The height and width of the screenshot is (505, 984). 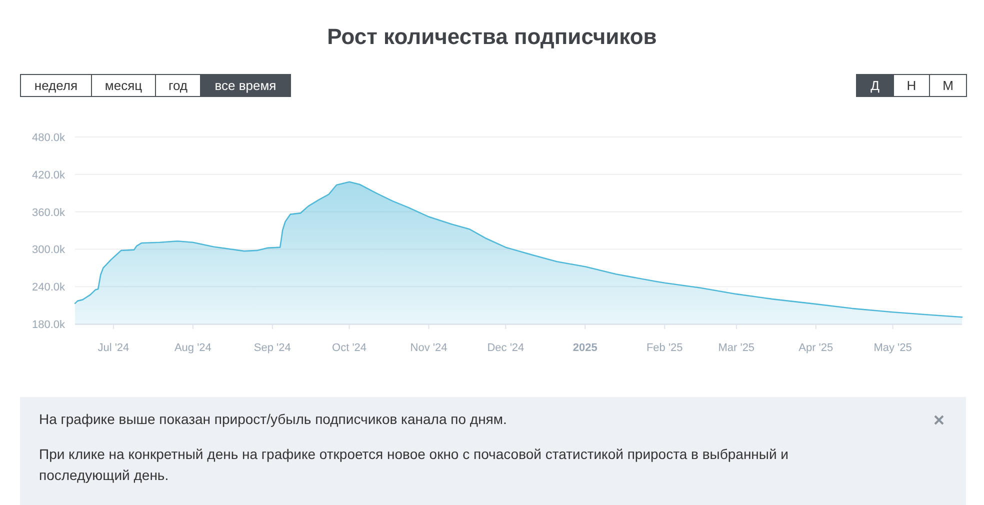 What do you see at coordinates (193, 348) in the screenshot?
I see `x-tick-label: Aug '24` at bounding box center [193, 348].